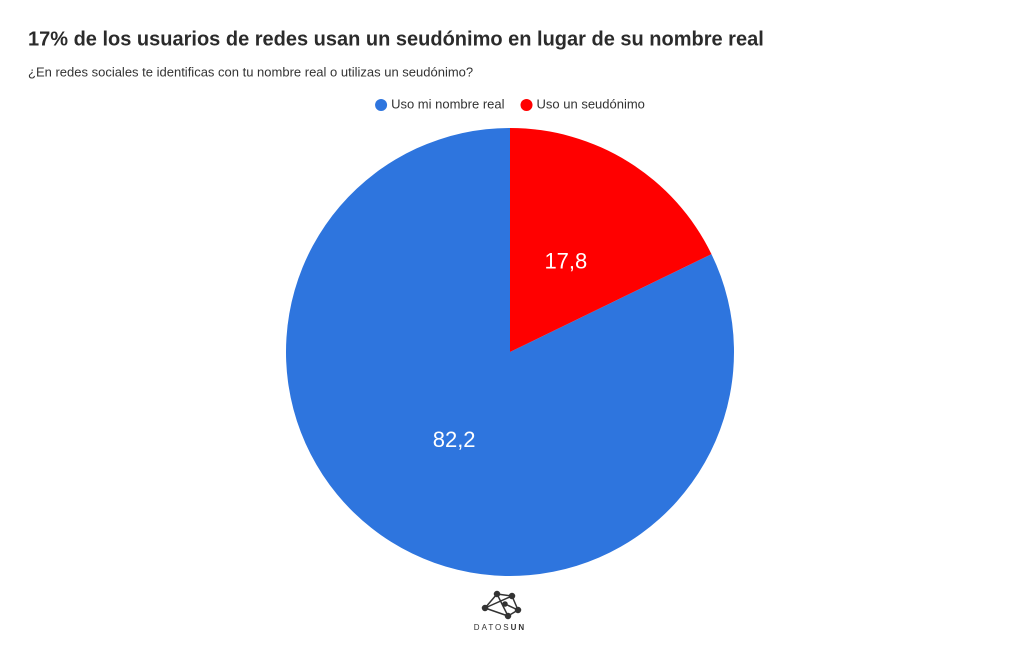 The image size is (1020, 650). What do you see at coordinates (501, 605) in the screenshot?
I see `logo-icon` at bounding box center [501, 605].